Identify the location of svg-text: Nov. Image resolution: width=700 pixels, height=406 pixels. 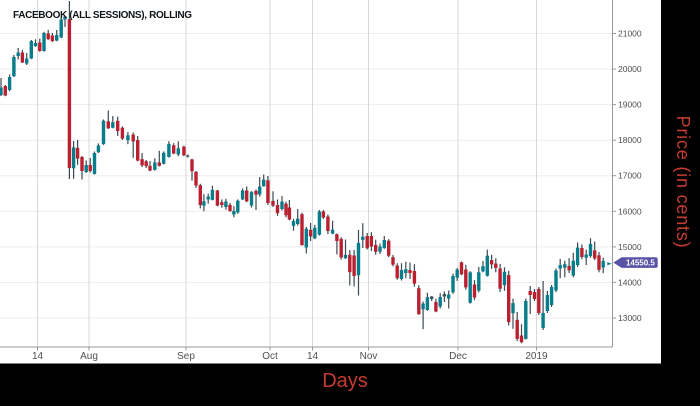
(369, 356).